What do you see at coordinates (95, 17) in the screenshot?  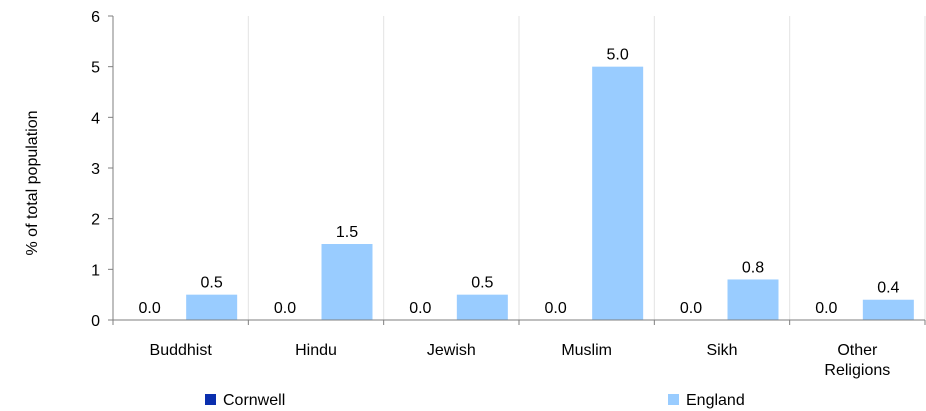 I see `y-tick-label: 6` at bounding box center [95, 17].